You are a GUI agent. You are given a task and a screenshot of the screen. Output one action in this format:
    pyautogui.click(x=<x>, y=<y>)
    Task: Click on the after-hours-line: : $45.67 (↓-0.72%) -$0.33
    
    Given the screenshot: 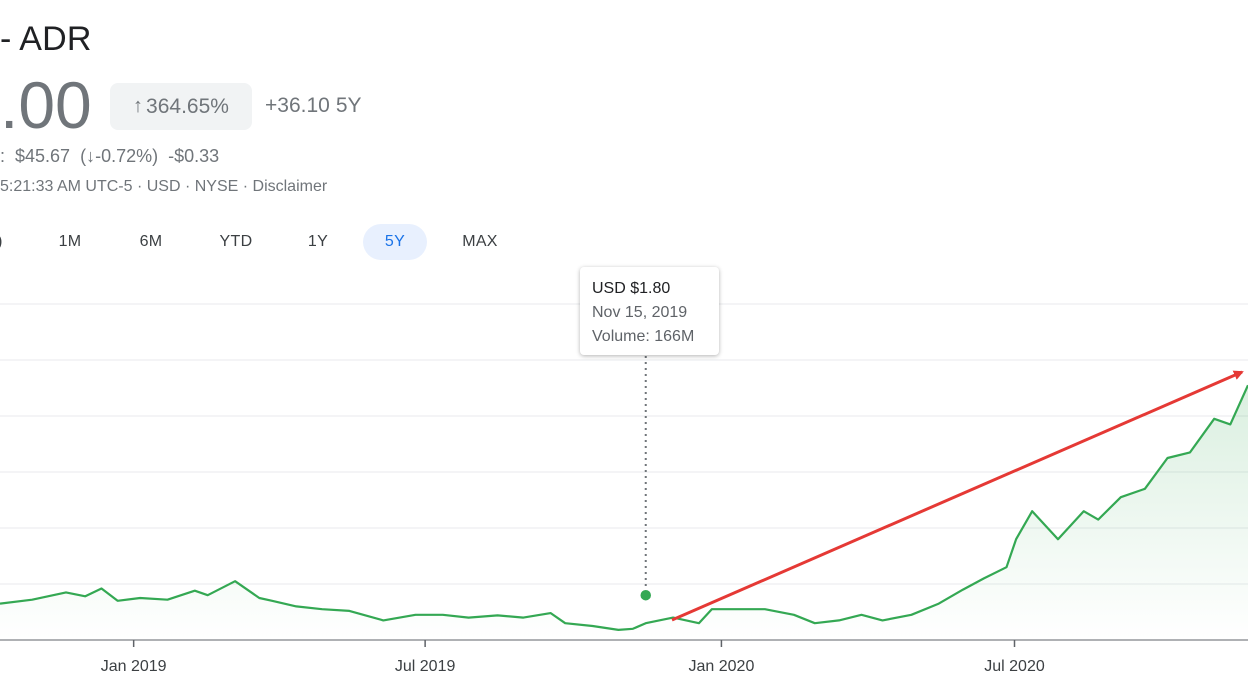 What is the action you would take?
    pyautogui.click(x=114, y=156)
    